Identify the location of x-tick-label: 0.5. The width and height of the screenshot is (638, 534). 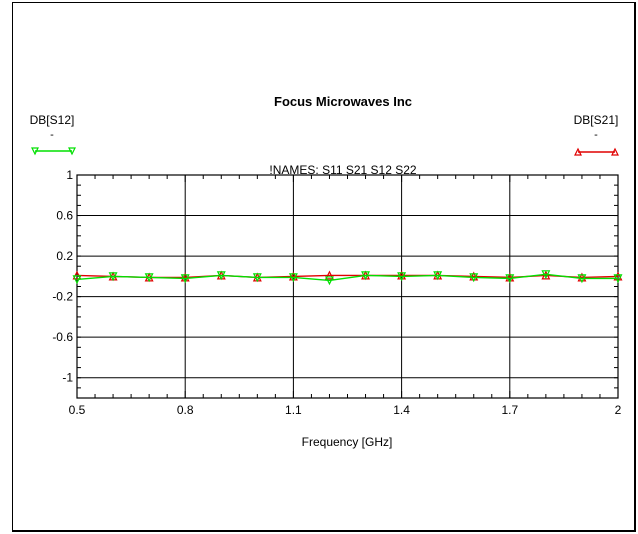
(77, 410).